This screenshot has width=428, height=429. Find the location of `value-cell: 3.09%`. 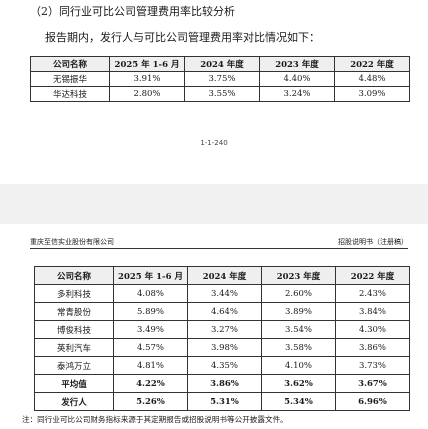

value-cell: 3.09% is located at coordinates (372, 94).